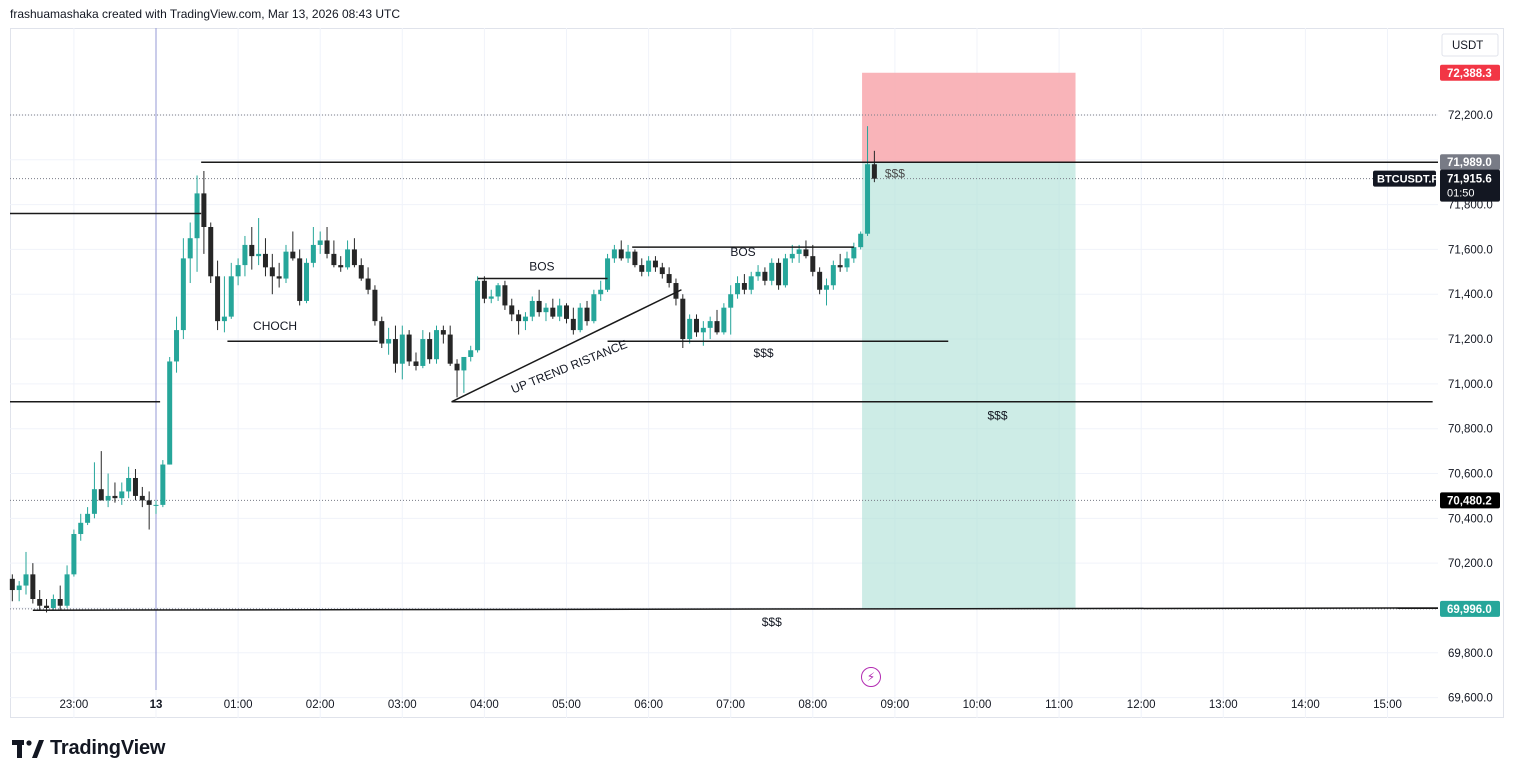 The image size is (1515, 779). I want to click on x-tick-label: 01:00, so click(238, 705).